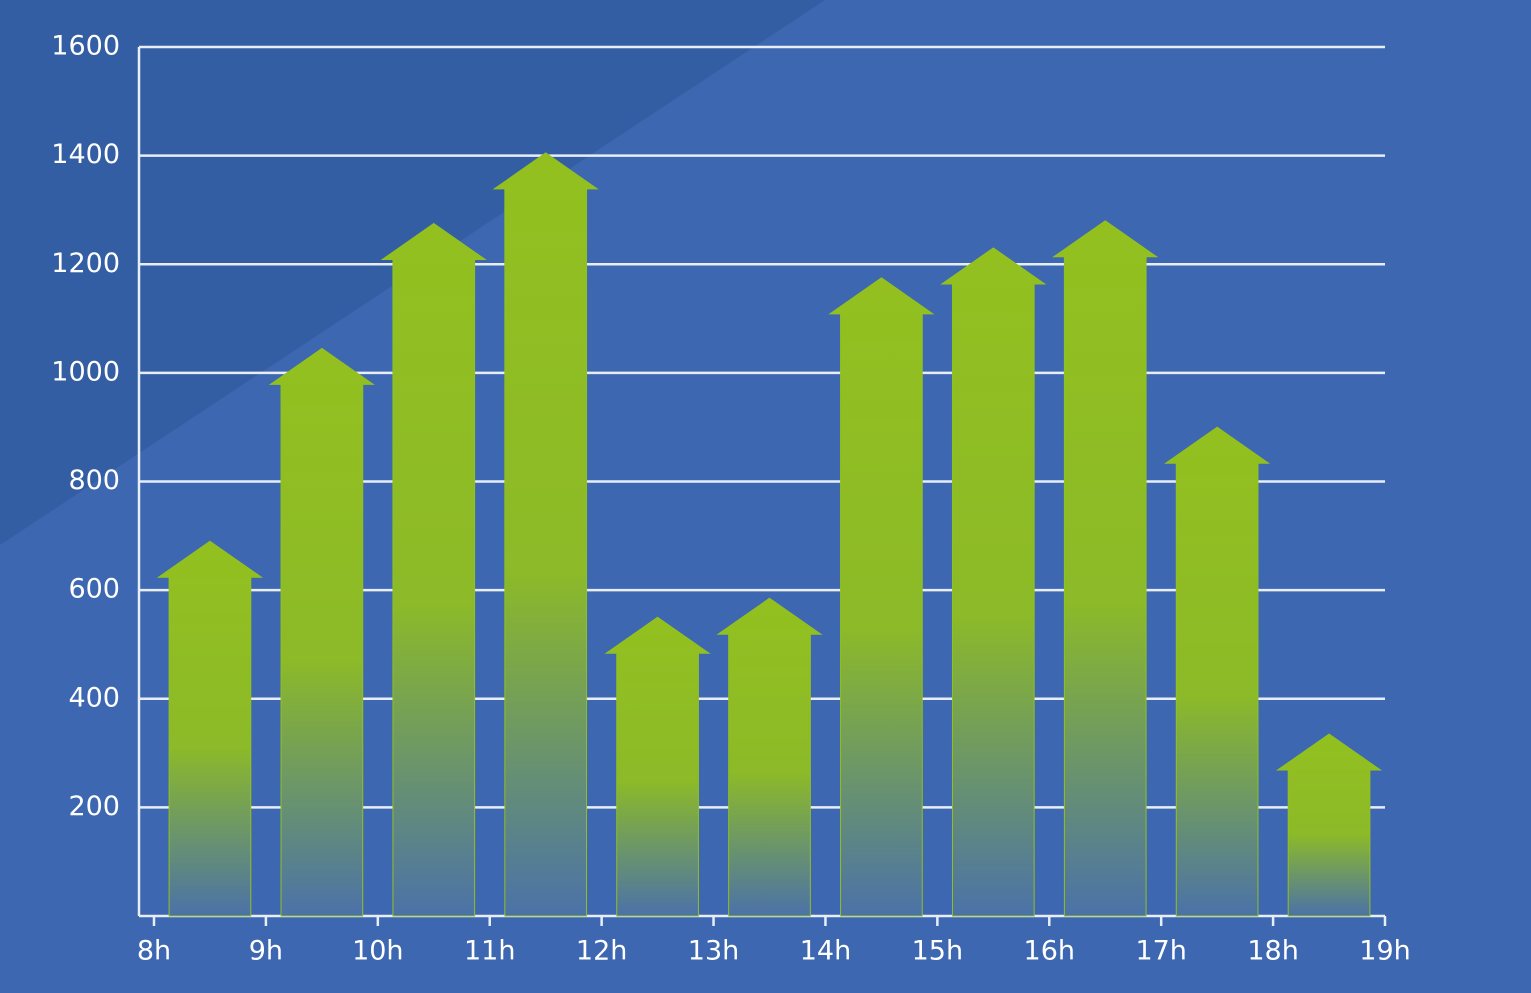 The width and height of the screenshot is (1531, 993). What do you see at coordinates (377, 951) in the screenshot?
I see `x-tick-label: 10h` at bounding box center [377, 951].